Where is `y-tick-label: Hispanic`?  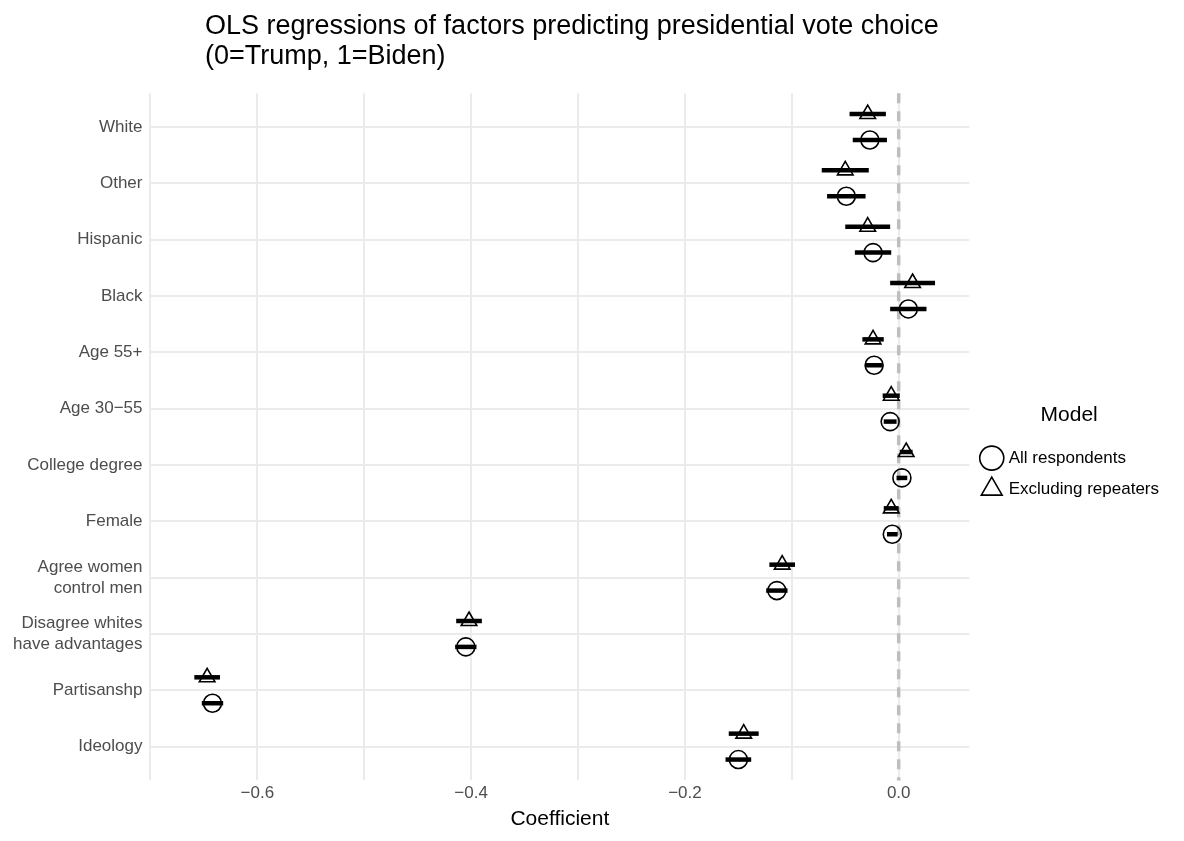
y-tick-label: Hispanic is located at coordinates (110, 239).